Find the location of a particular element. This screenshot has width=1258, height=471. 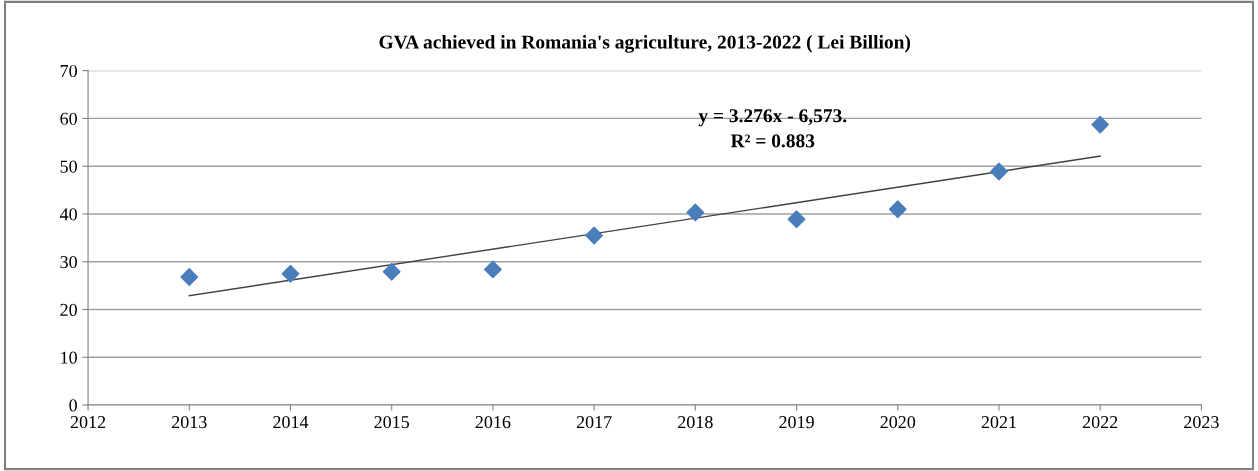

x-tick-label: 2018 is located at coordinates (695, 422).